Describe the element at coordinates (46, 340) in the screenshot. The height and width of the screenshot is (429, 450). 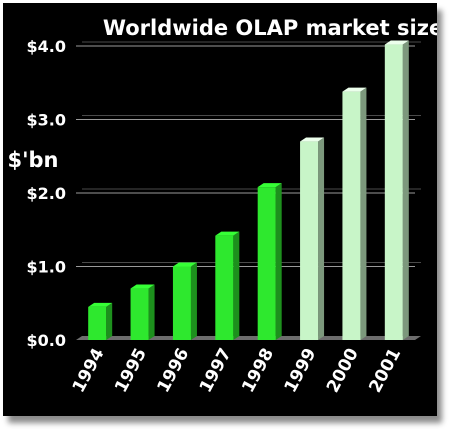
I see `y-tick-label: $0.0` at that location.